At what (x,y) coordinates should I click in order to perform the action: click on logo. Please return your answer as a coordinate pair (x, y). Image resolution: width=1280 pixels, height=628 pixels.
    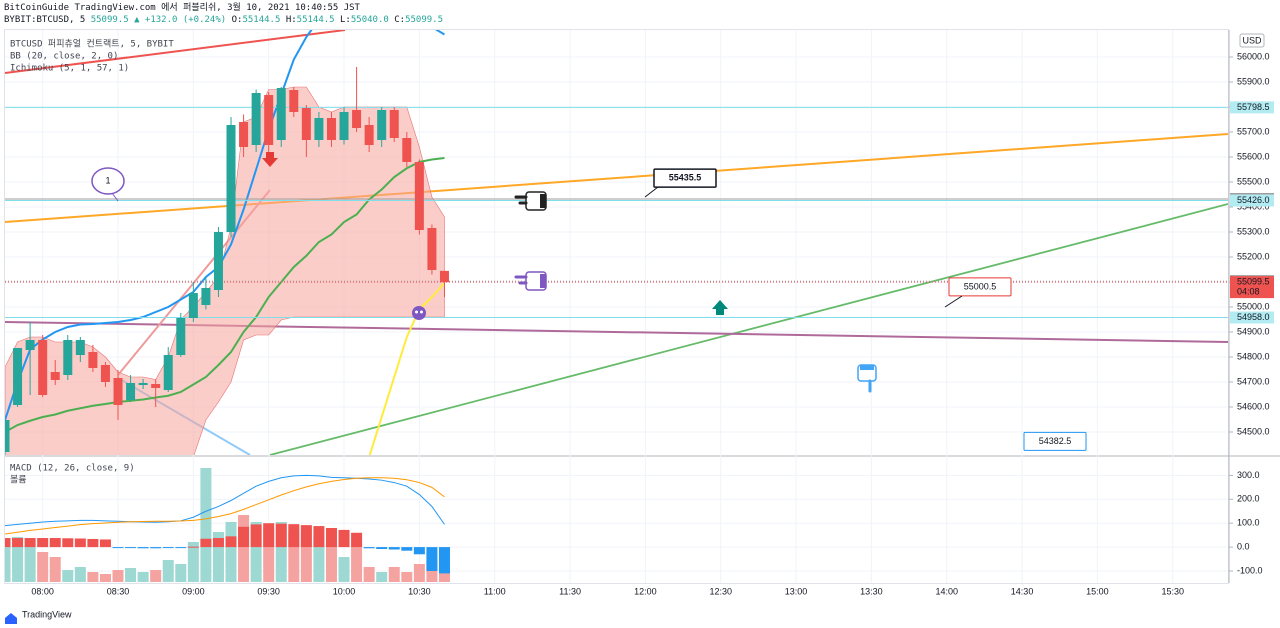
    Looking at the image, I should click on (11, 618).